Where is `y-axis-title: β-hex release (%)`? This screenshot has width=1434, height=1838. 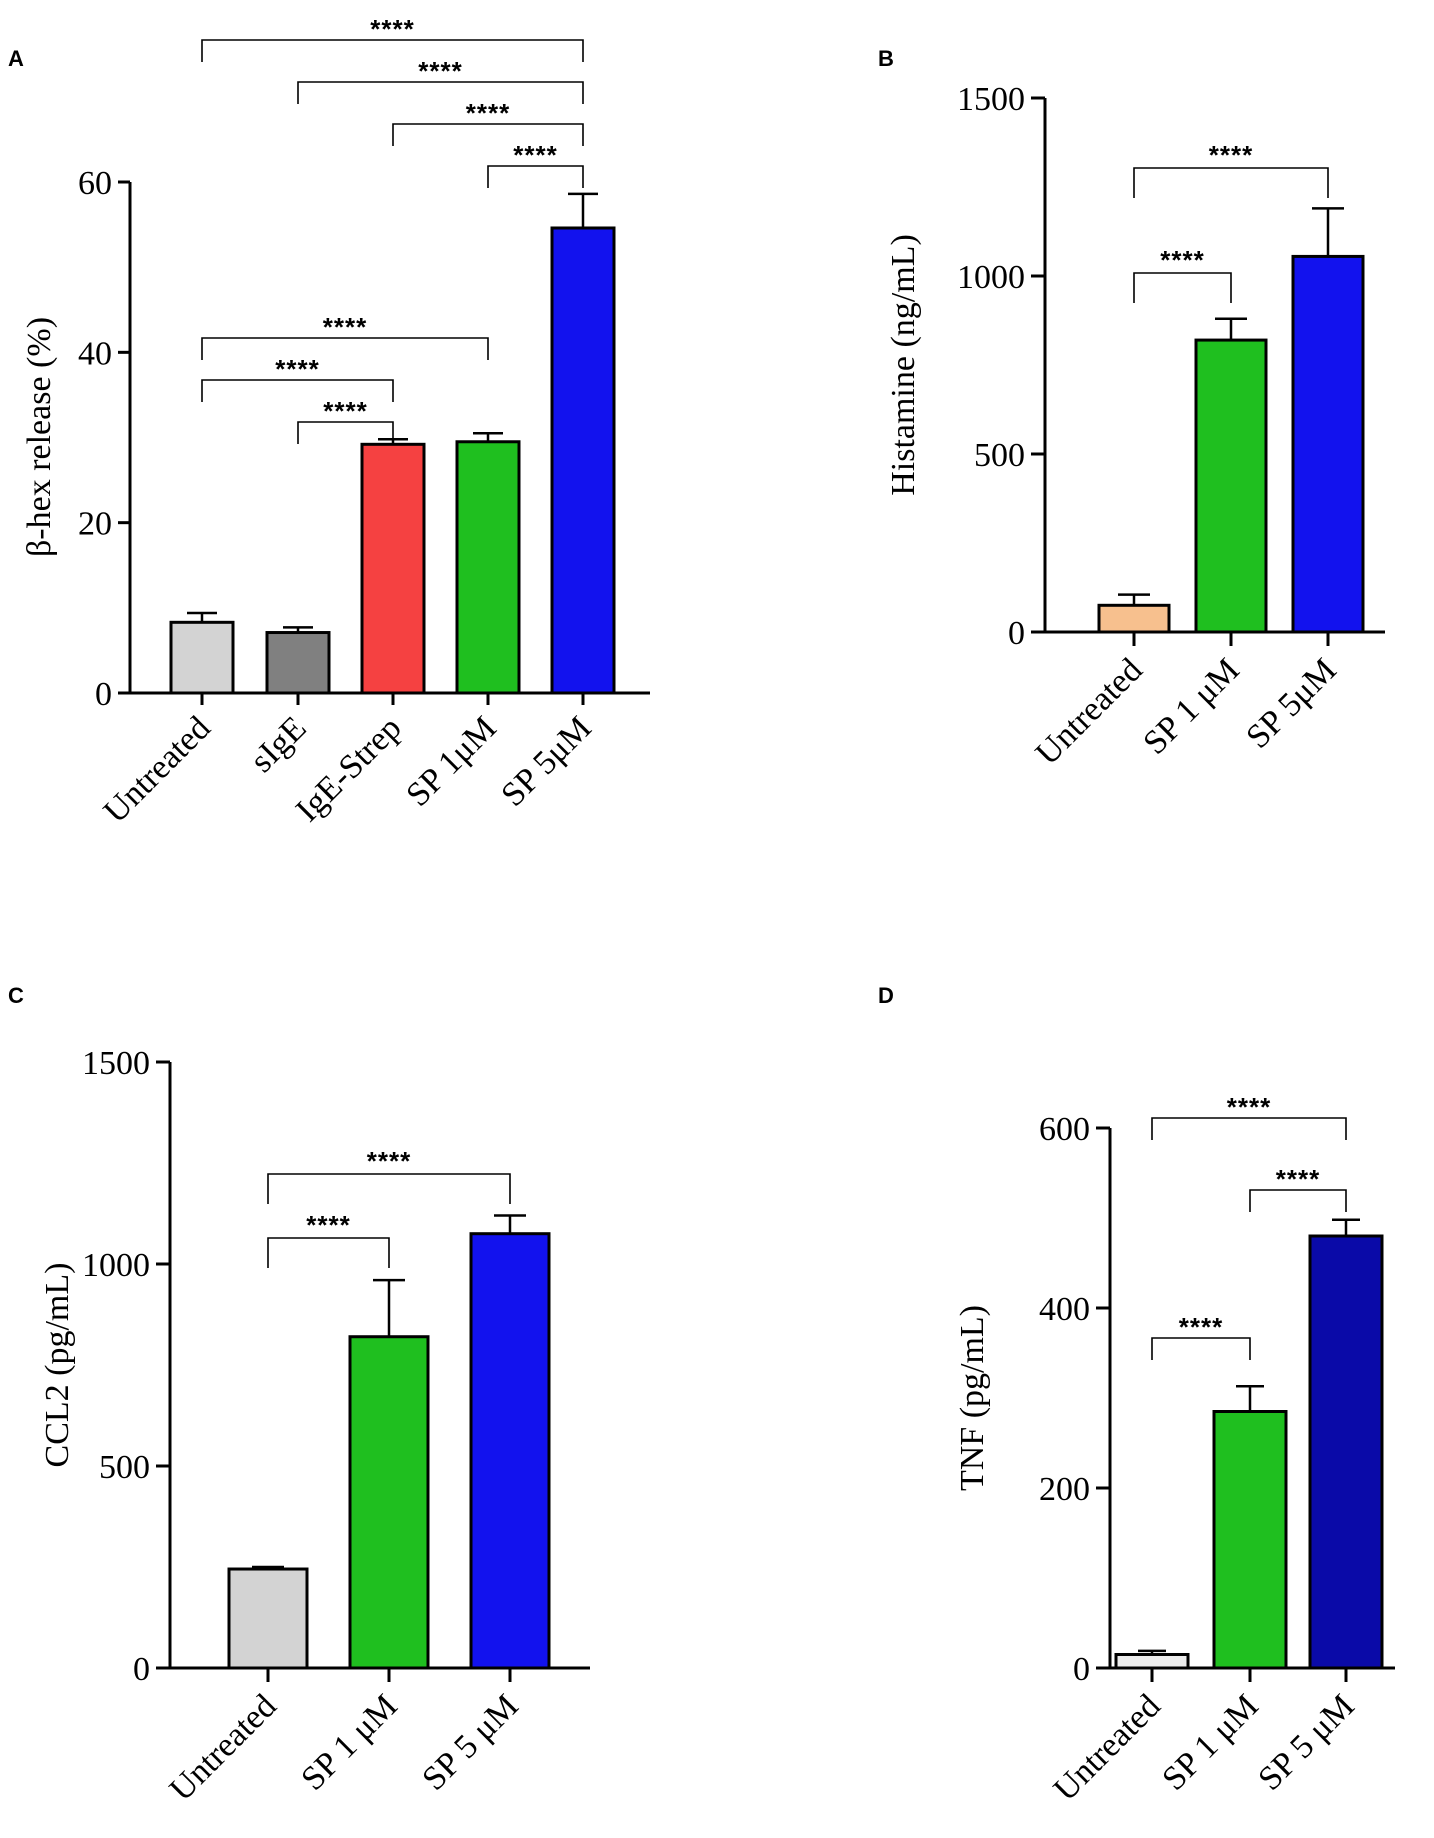
y-axis-title: β-hex release (%) is located at coordinates (39, 437).